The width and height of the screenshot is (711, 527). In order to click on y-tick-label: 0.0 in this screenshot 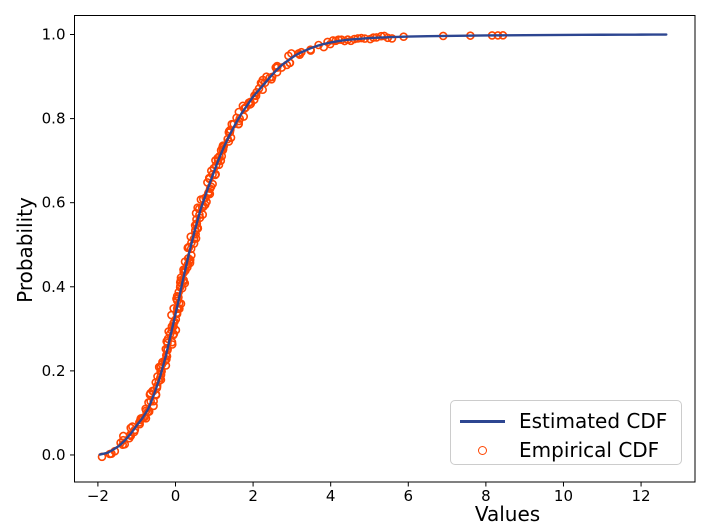, I will do `click(54, 455)`.